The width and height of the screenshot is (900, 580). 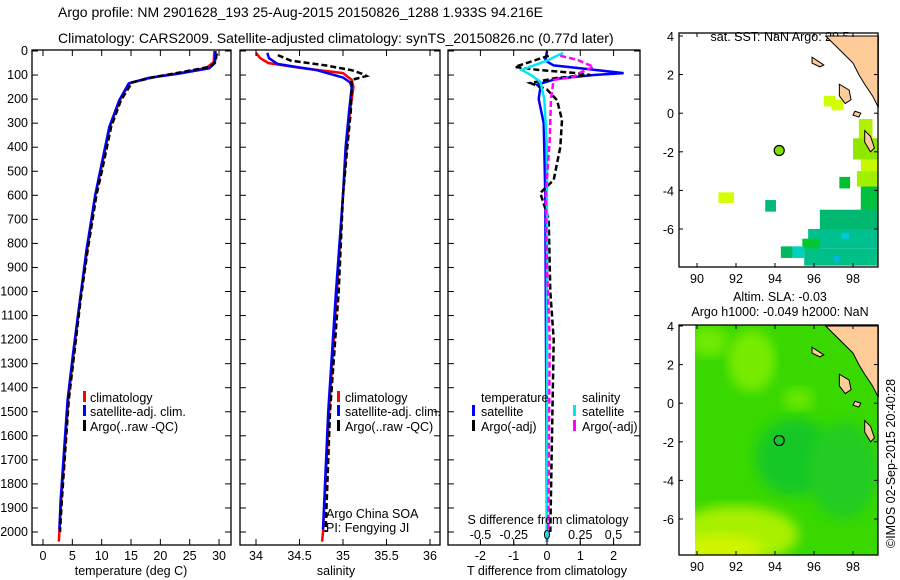 What do you see at coordinates (601, 398) in the screenshot?
I see `legend-header-salinity: salinity` at bounding box center [601, 398].